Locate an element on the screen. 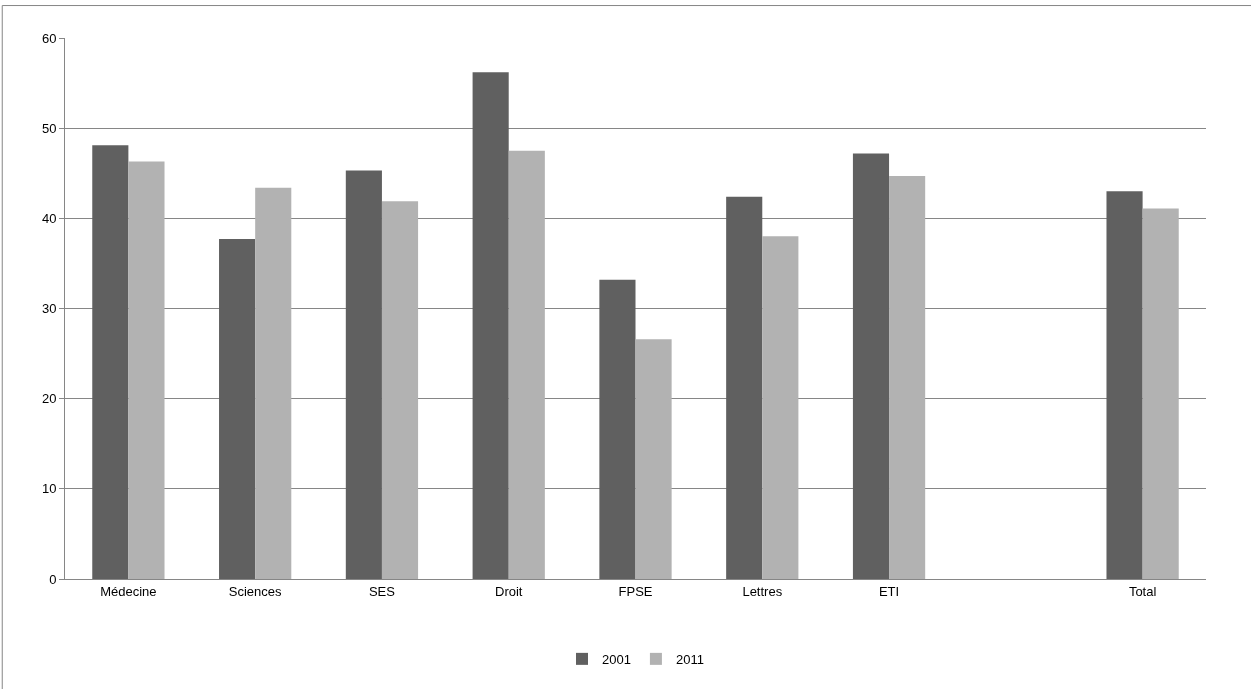 This screenshot has height=689, width=1251. x-tick-label: Médecine is located at coordinates (128, 591).